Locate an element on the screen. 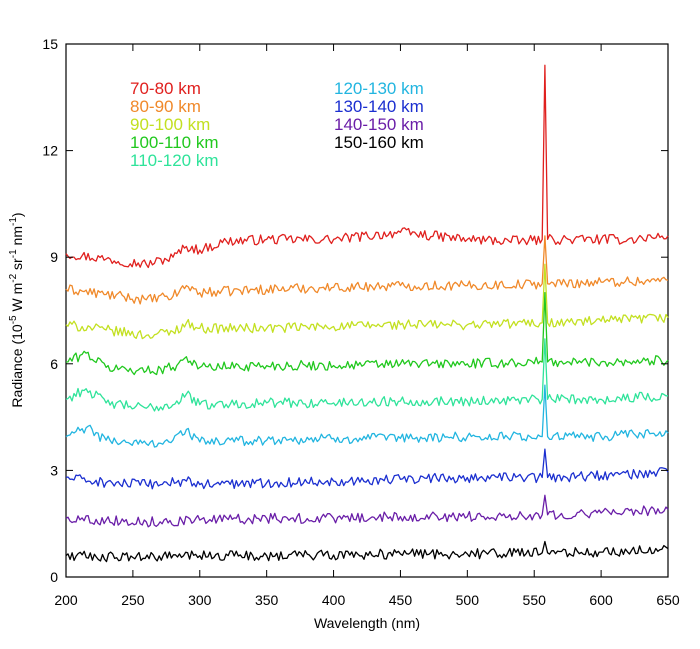  y-tick-label: 6 is located at coordinates (54, 364).